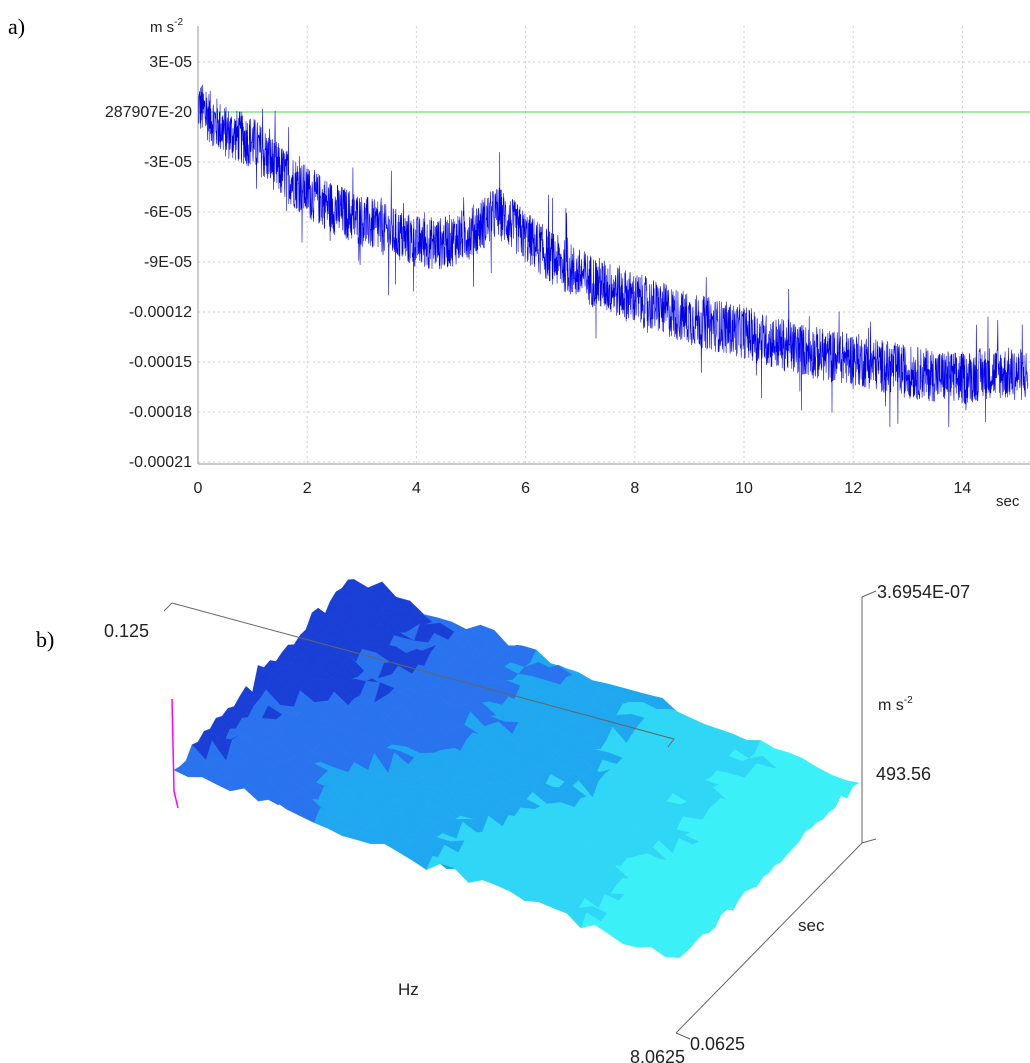  What do you see at coordinates (168, 212) in the screenshot?
I see `y-tick-label: -6E-05` at bounding box center [168, 212].